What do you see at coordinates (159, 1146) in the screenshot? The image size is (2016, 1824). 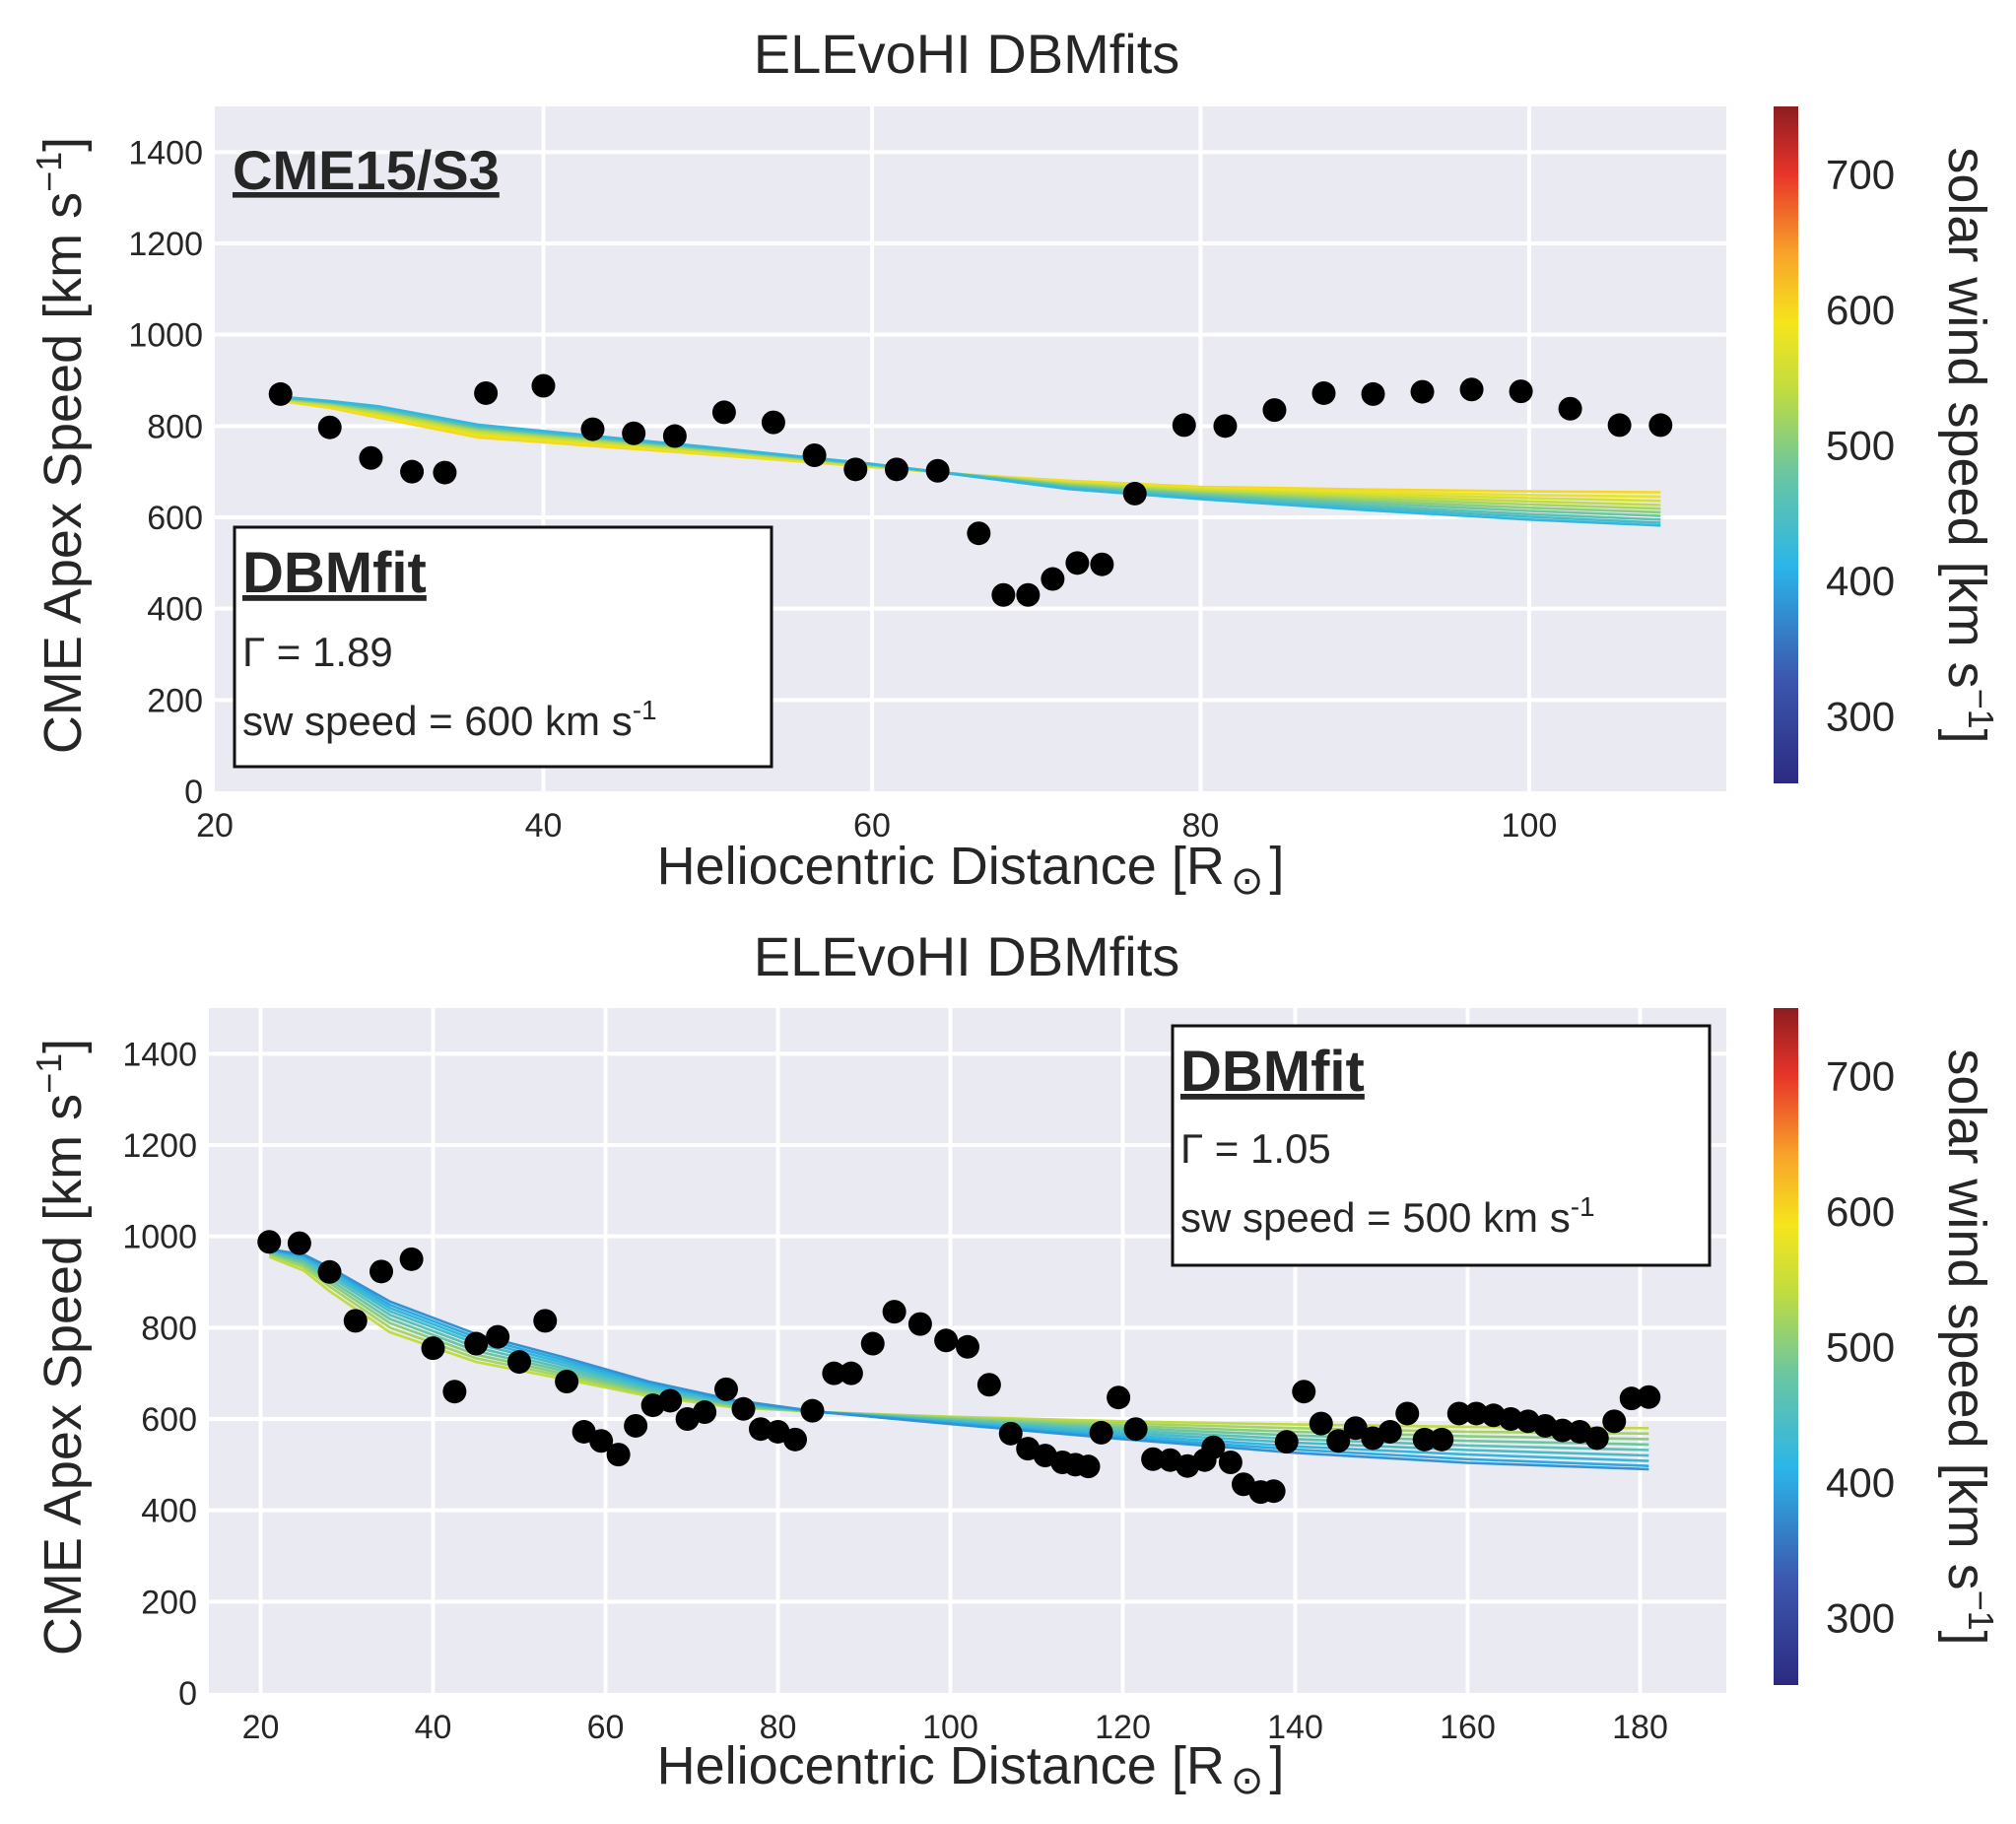 I see `panel-2-y-tick-label: 1200` at bounding box center [159, 1146].